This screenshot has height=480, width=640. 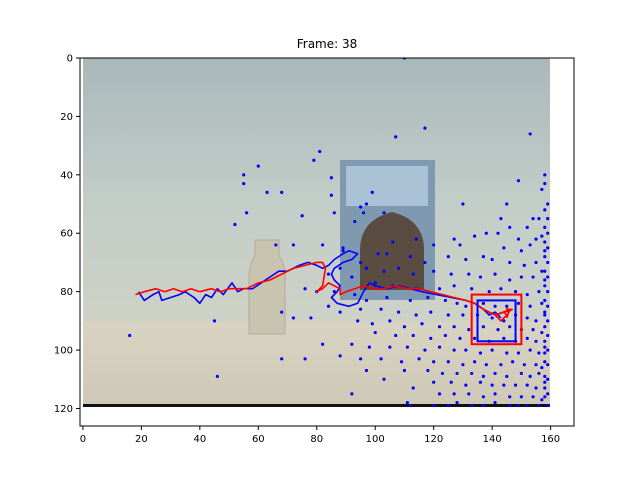 I want to click on x-tick-label-5: 100, so click(x=375, y=439).